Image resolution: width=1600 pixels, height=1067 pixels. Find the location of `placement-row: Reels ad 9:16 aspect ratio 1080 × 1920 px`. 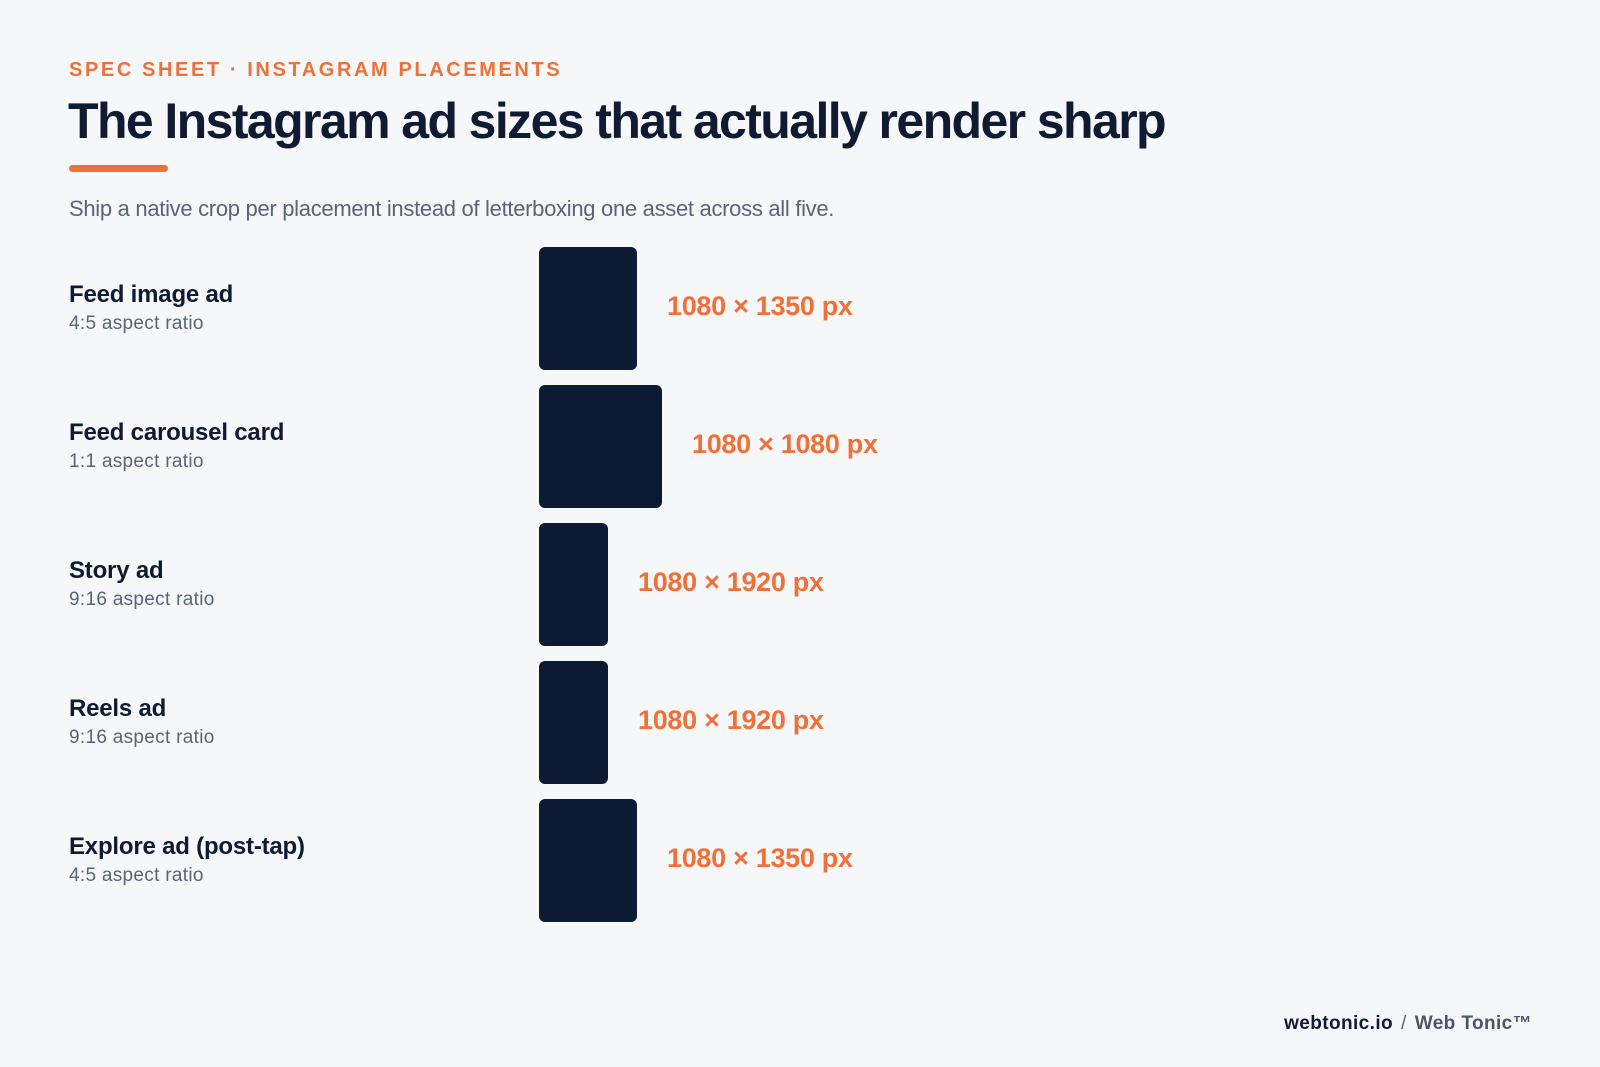

placement-row: Reels ad 9:16 aspect ratio 1080 × 1920 px is located at coordinates (800, 723).